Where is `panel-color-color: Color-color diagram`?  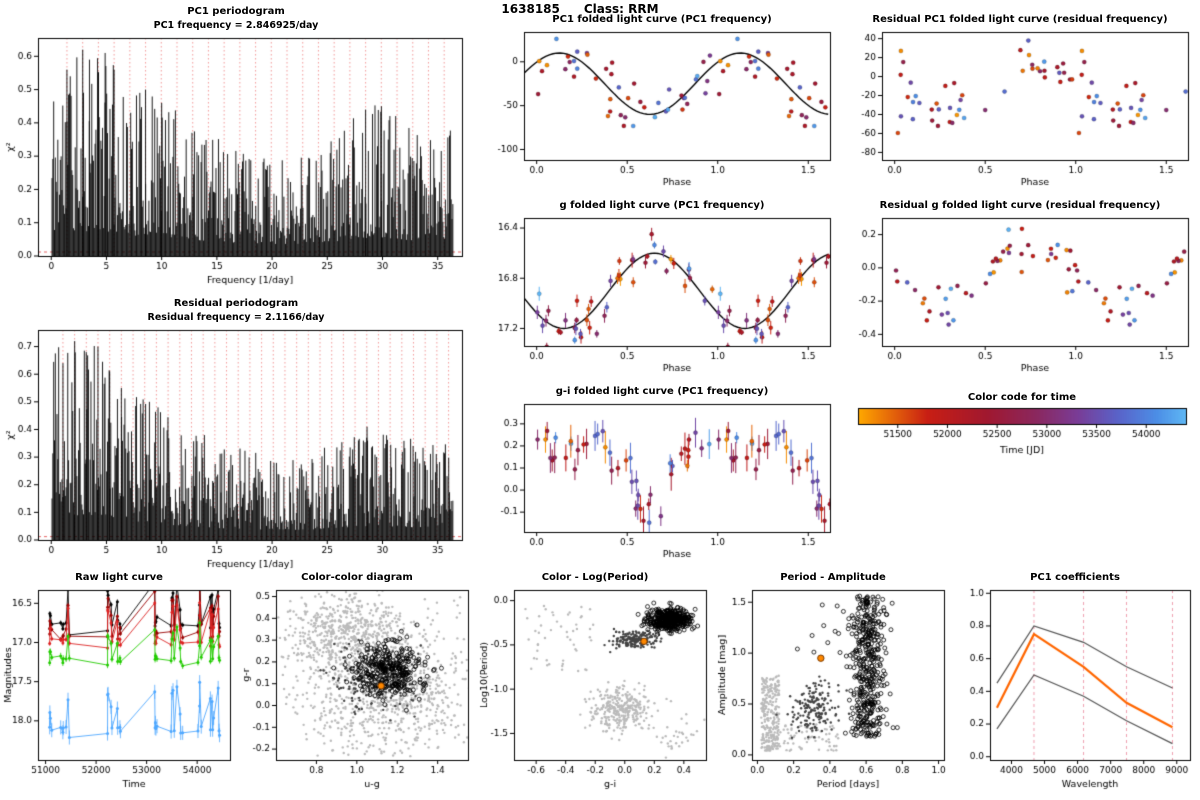 panel-color-color: Color-color diagram is located at coordinates (357, 681).